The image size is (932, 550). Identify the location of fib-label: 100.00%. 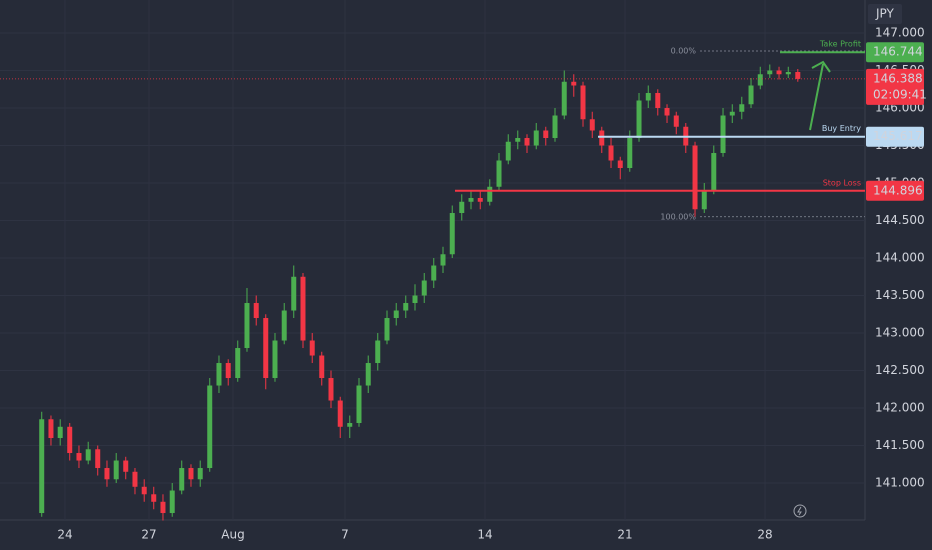
(678, 216).